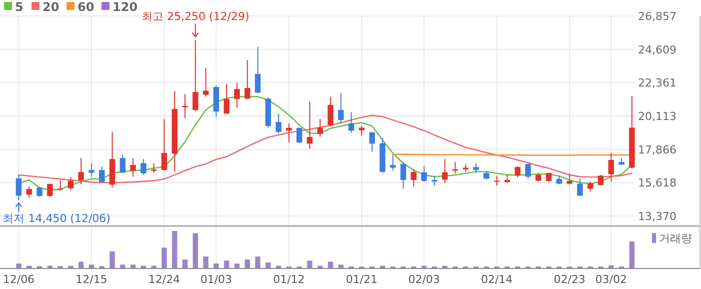  What do you see at coordinates (51, 7) in the screenshot?
I see `legend-label: 20` at bounding box center [51, 7].